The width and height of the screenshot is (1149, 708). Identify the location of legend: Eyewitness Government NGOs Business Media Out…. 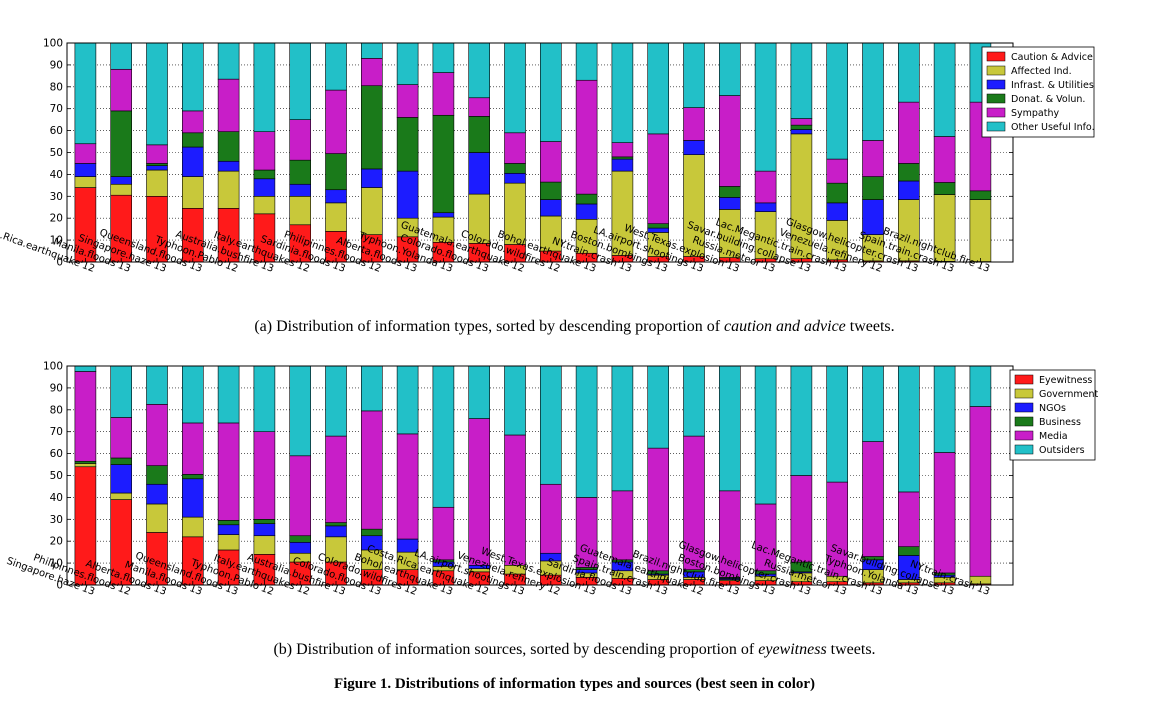
(1054, 415).